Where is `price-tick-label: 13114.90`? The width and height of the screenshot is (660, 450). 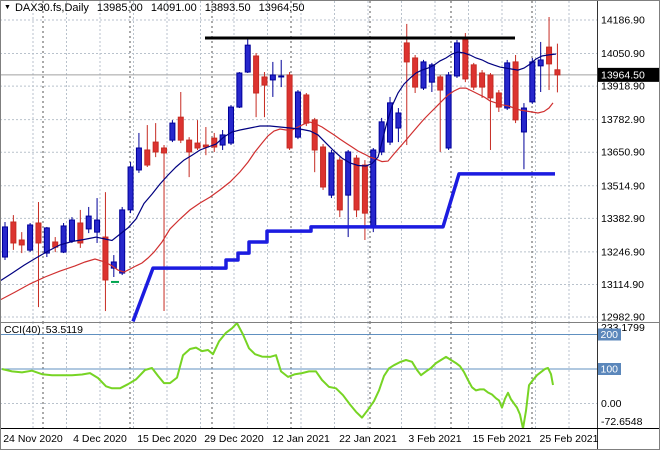 price-tick-label: 13114.90 is located at coordinates (622, 285).